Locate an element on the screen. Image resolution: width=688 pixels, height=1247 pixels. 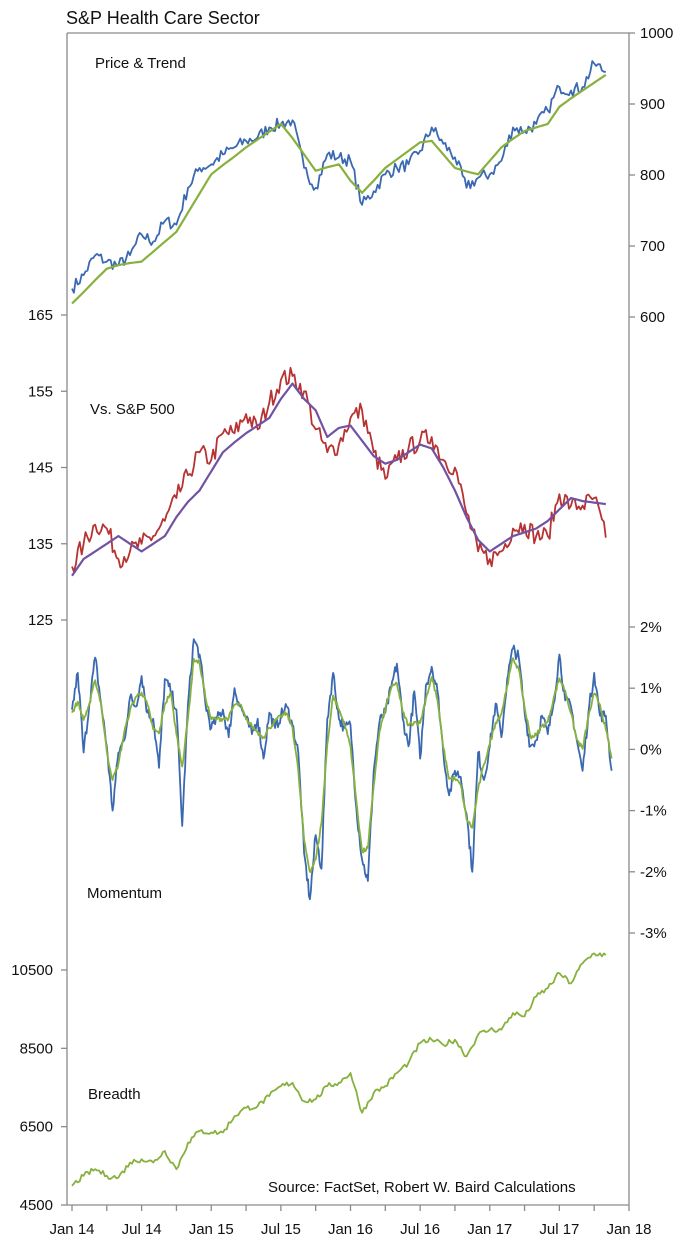
panel-label-momentum: Momentum is located at coordinates (124, 893).